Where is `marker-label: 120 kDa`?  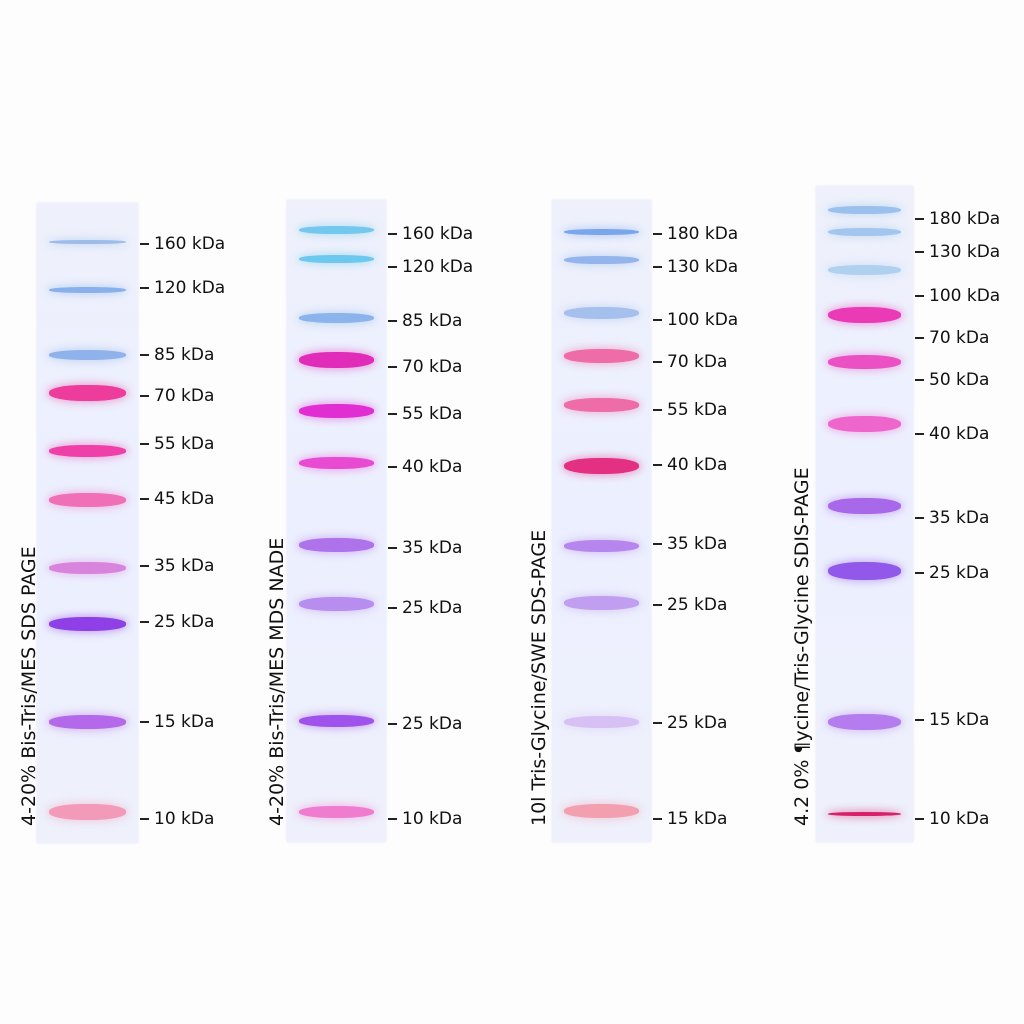
marker-label: 120 kDa is located at coordinates (430, 267).